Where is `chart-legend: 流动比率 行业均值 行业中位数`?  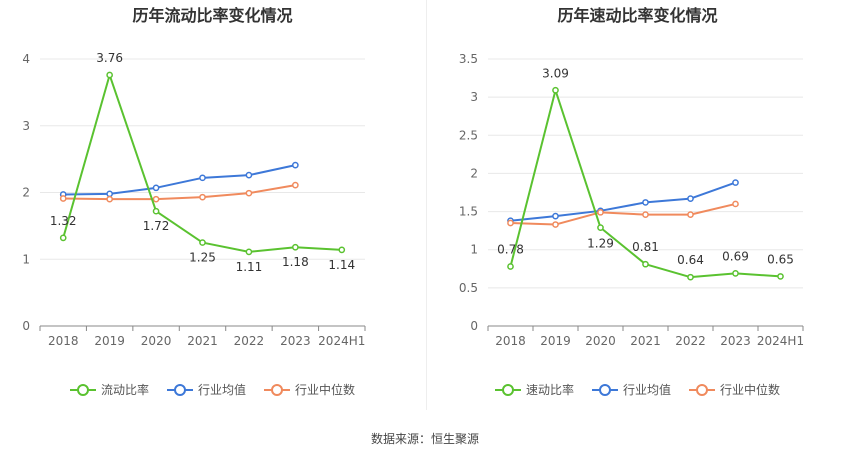
chart-legend: 流动比率 行业均值 行业中位数 is located at coordinates (212, 389).